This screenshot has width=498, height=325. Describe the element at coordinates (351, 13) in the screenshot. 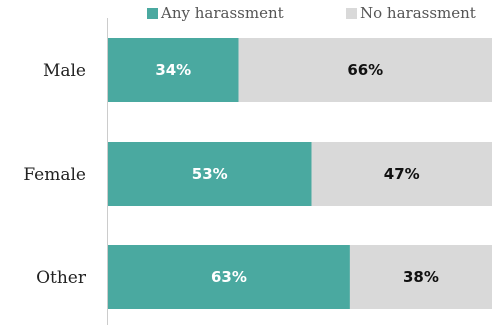

I see `legend-swatch-no-harassment` at that location.